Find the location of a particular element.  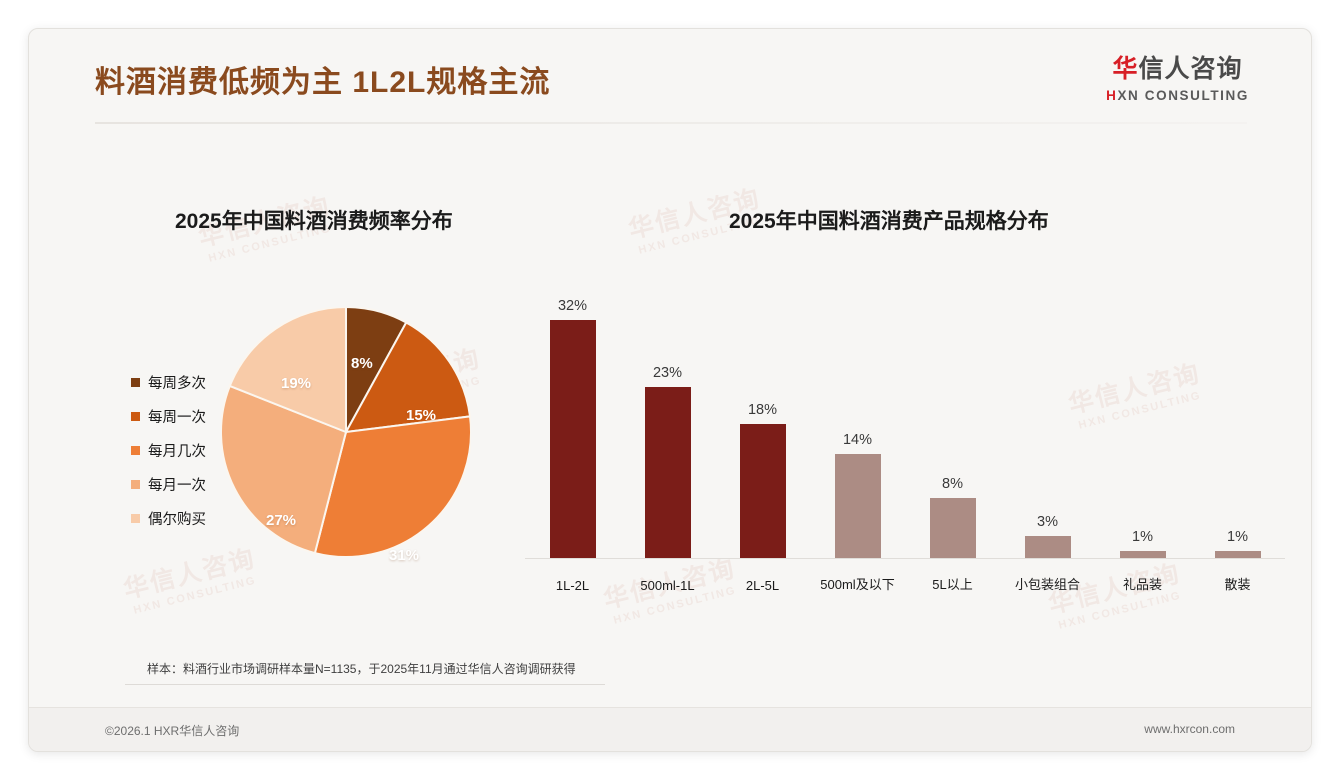

website-link: www.hxrcon.com is located at coordinates (1189, 729).